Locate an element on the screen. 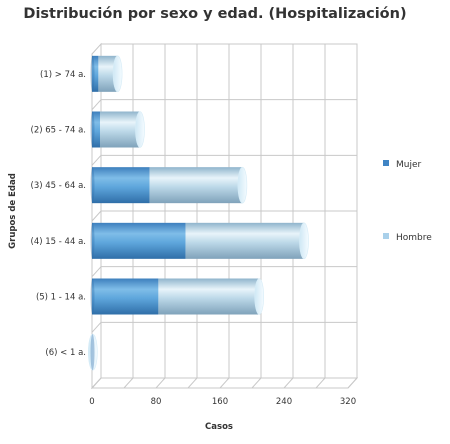  y-axis-title: Grupos de Edad is located at coordinates (13, 211).